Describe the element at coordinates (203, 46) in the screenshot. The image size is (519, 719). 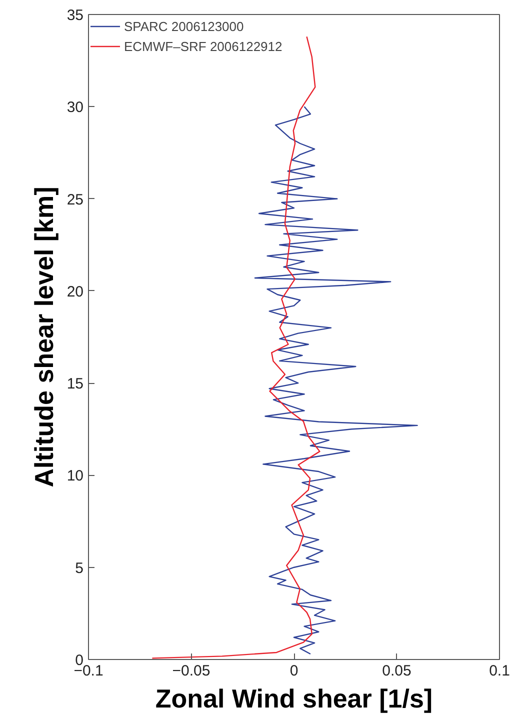
I see `legend-label: ECMWF–SRF 2006122912` at that location.